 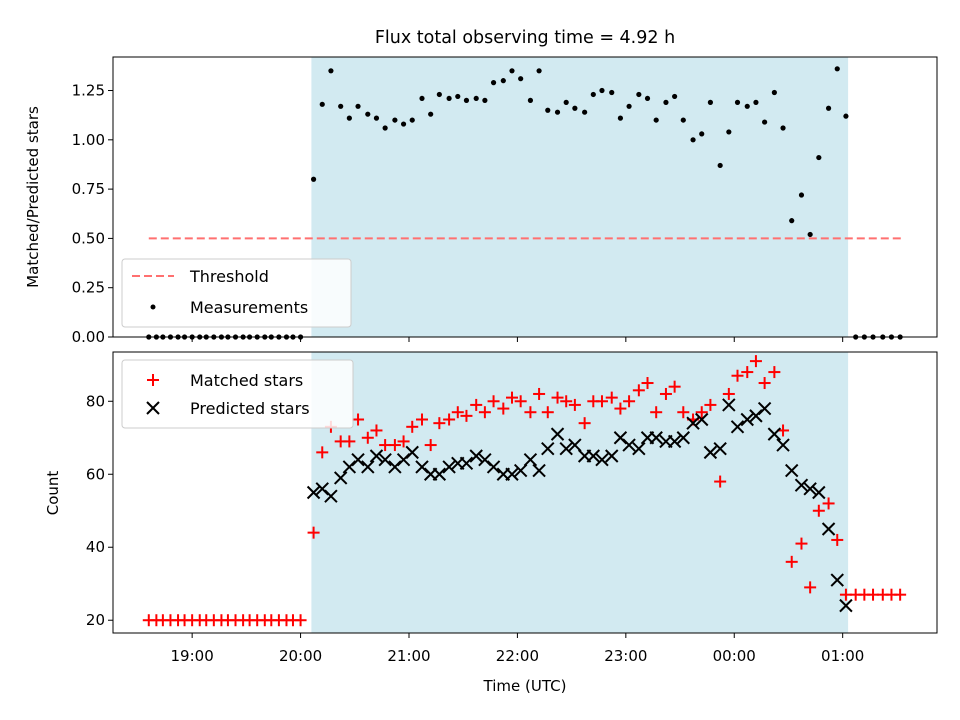 I want to click on x-axis-label: Time (UTC), so click(x=525, y=686).